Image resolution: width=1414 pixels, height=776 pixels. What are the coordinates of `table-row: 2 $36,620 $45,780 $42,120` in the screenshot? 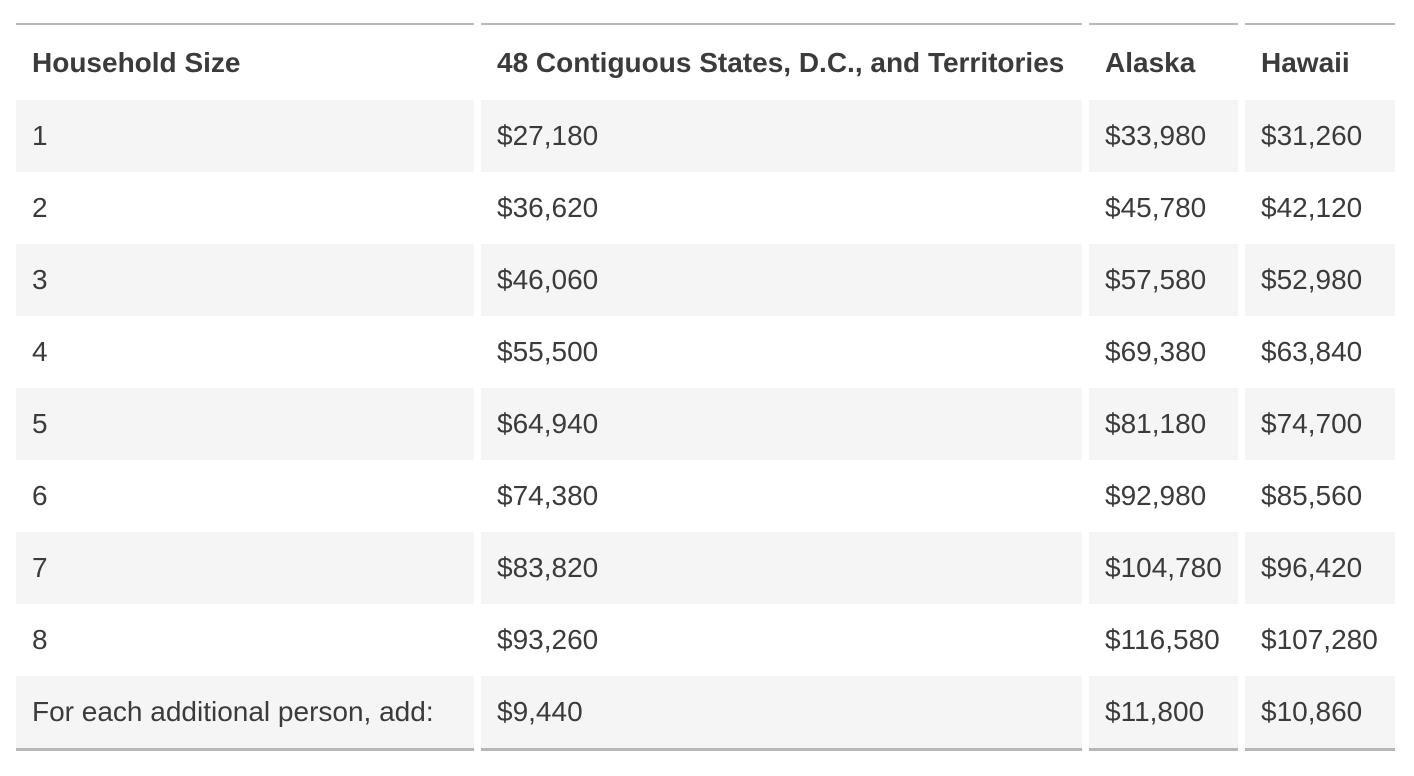 It's located at (705, 208).